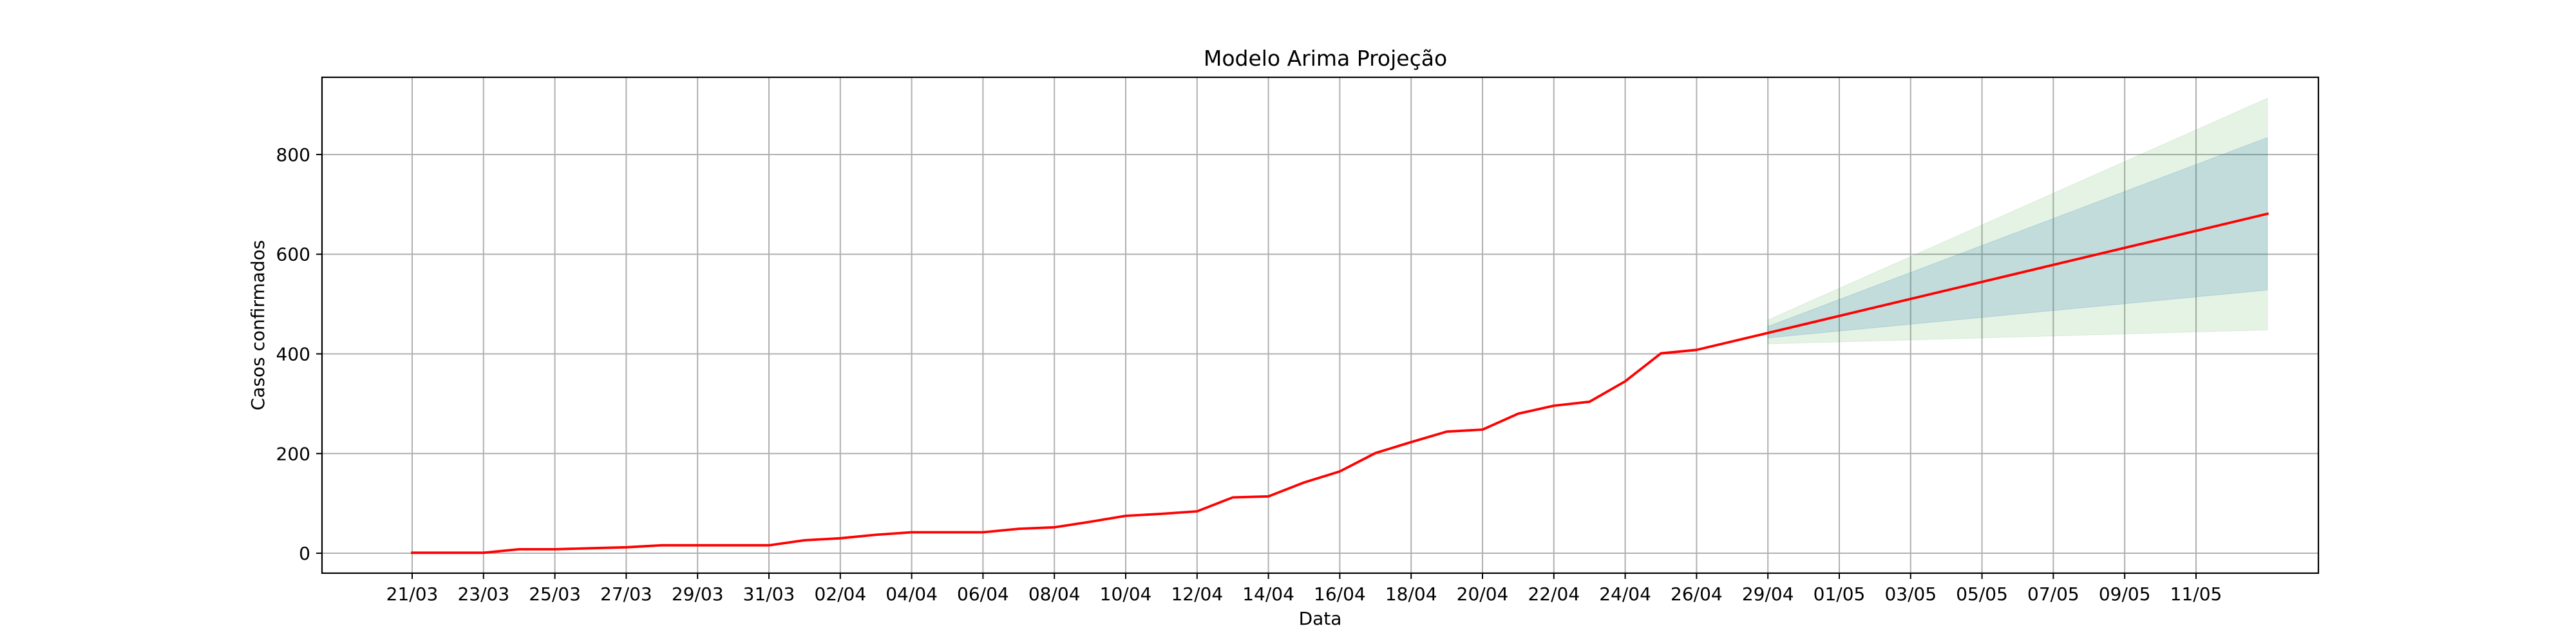 This screenshot has height=644, width=2576. What do you see at coordinates (1483, 594) in the screenshot?
I see `x-tick-label: 20/04` at bounding box center [1483, 594].